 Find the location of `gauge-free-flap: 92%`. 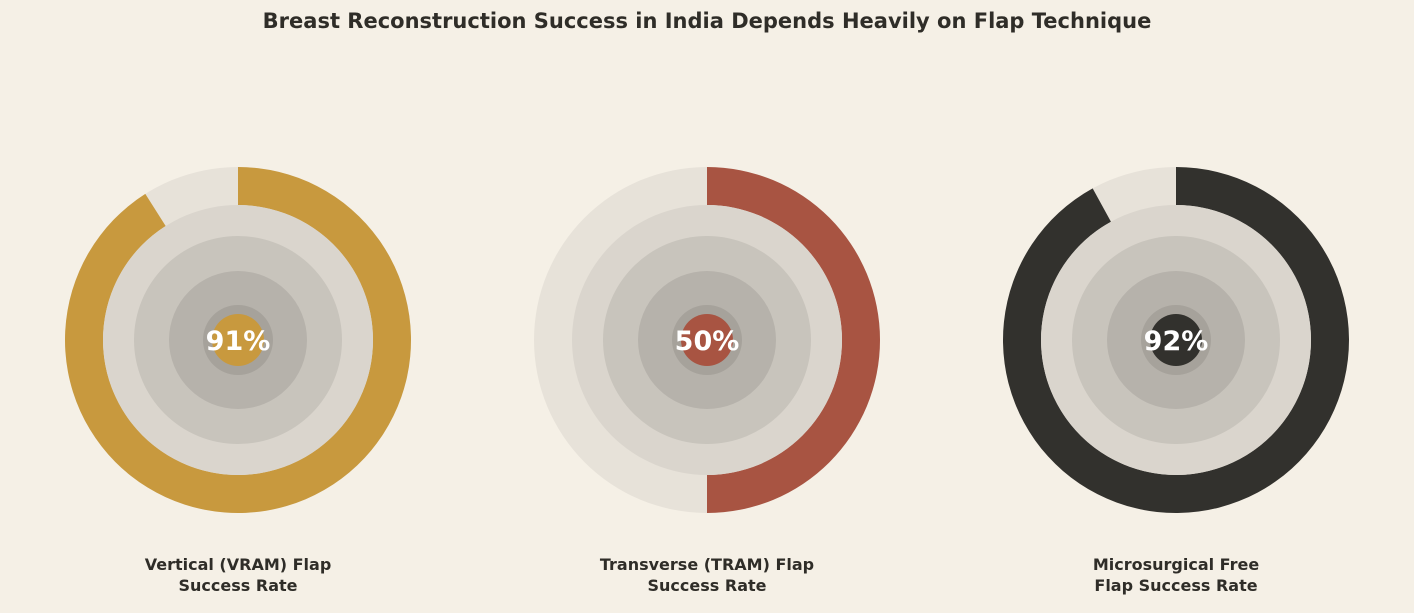

gauge-free-flap: 92% is located at coordinates (1176, 340).